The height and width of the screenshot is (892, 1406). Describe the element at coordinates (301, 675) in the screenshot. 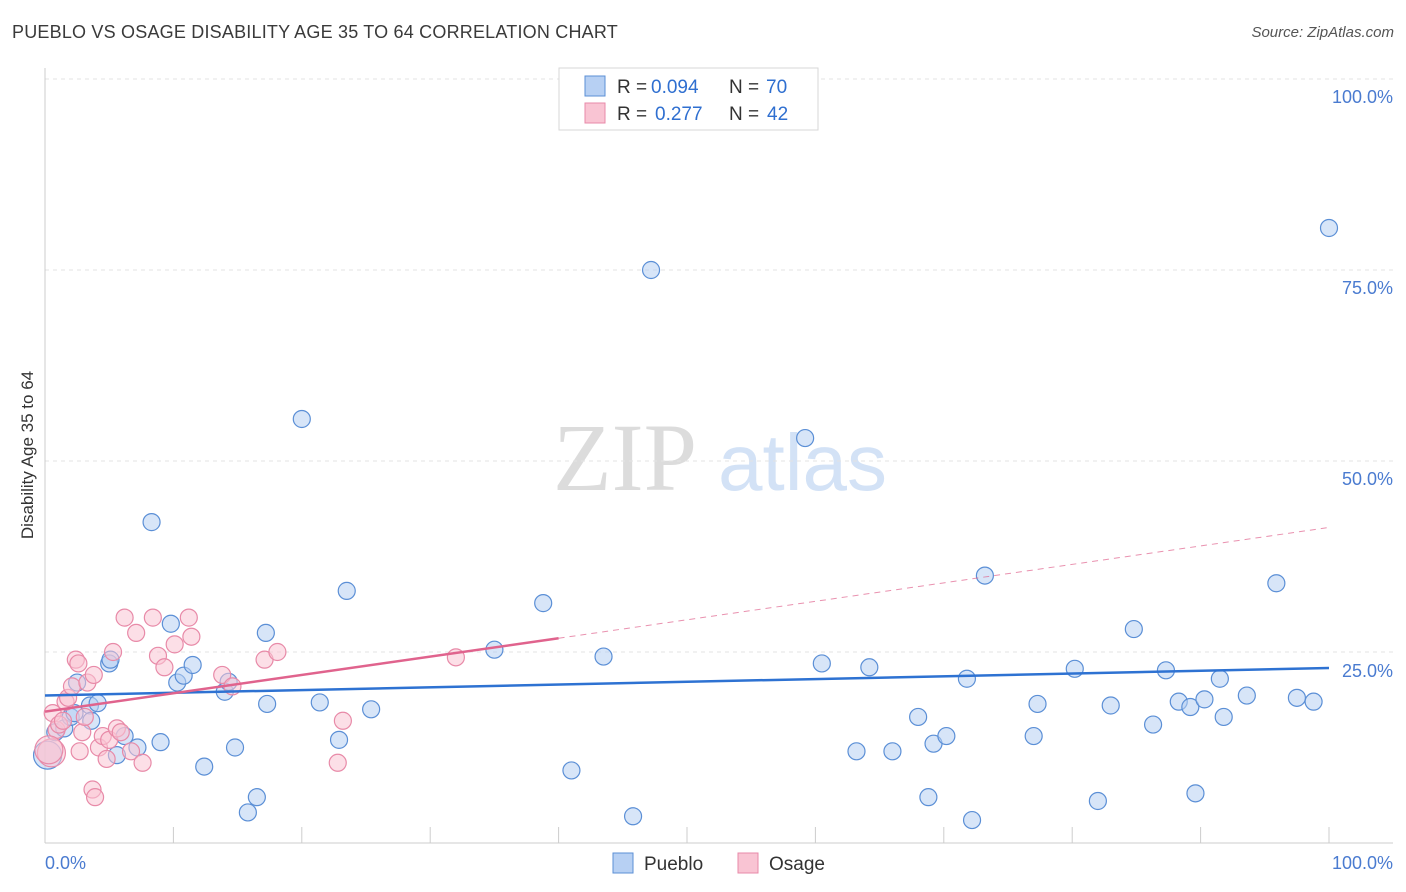

I see `osage-trend-line` at that location.